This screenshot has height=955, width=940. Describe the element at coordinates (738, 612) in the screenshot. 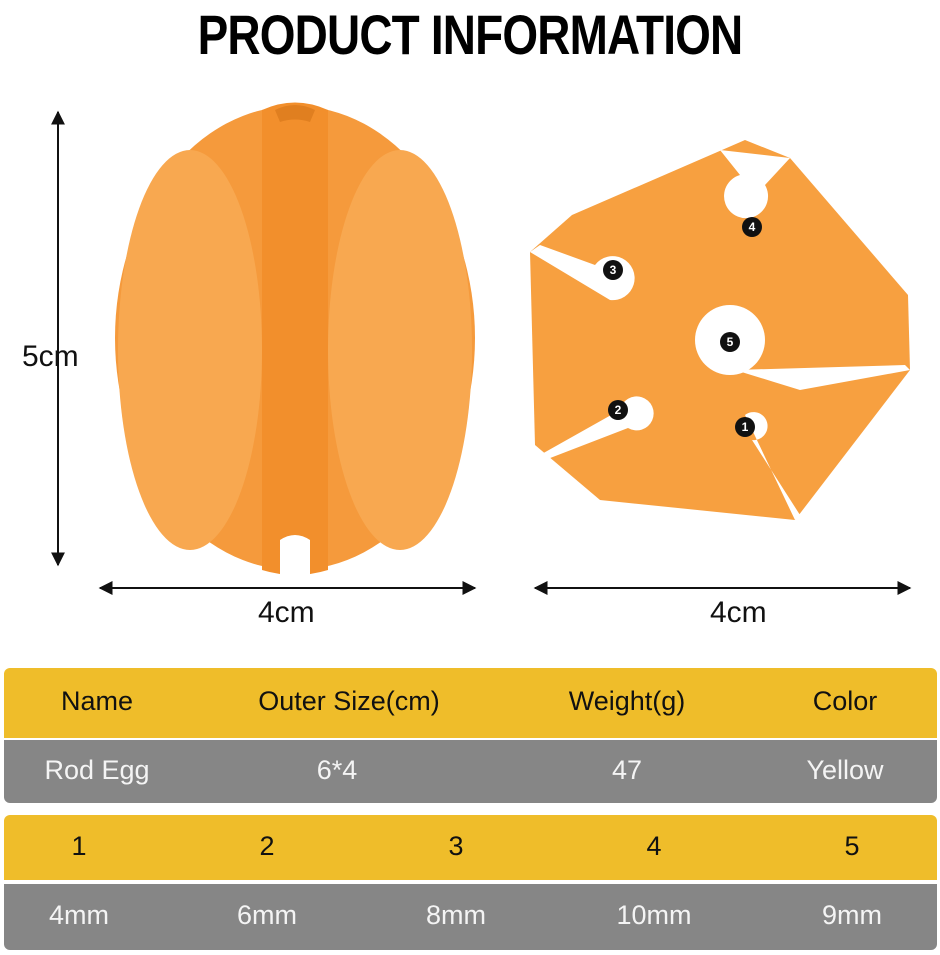

I see `star-width-label: 4cm` at that location.